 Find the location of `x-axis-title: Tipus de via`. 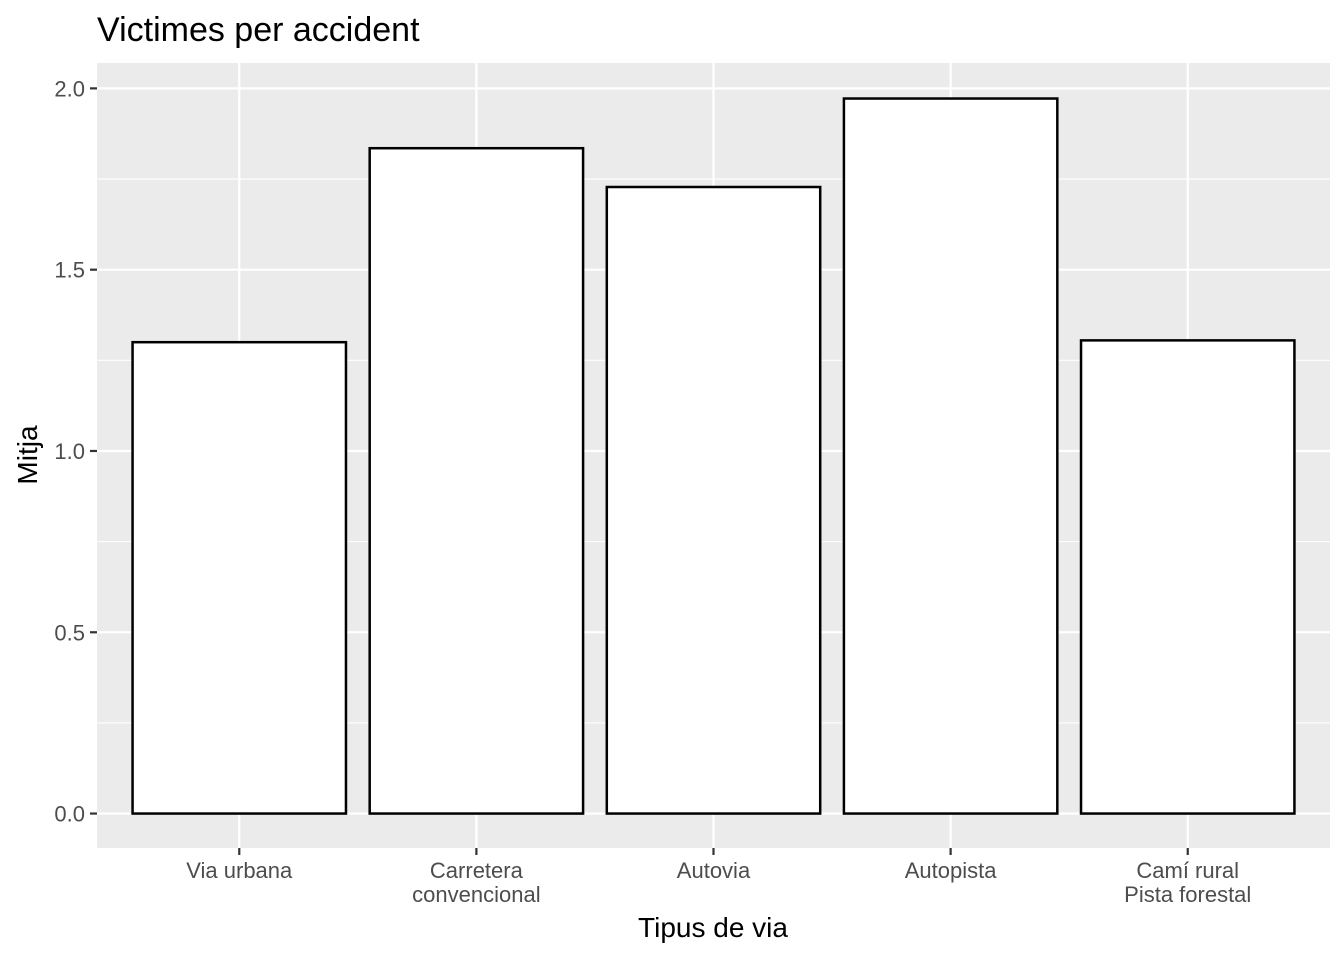

x-axis-title: Tipus de via is located at coordinates (713, 927).